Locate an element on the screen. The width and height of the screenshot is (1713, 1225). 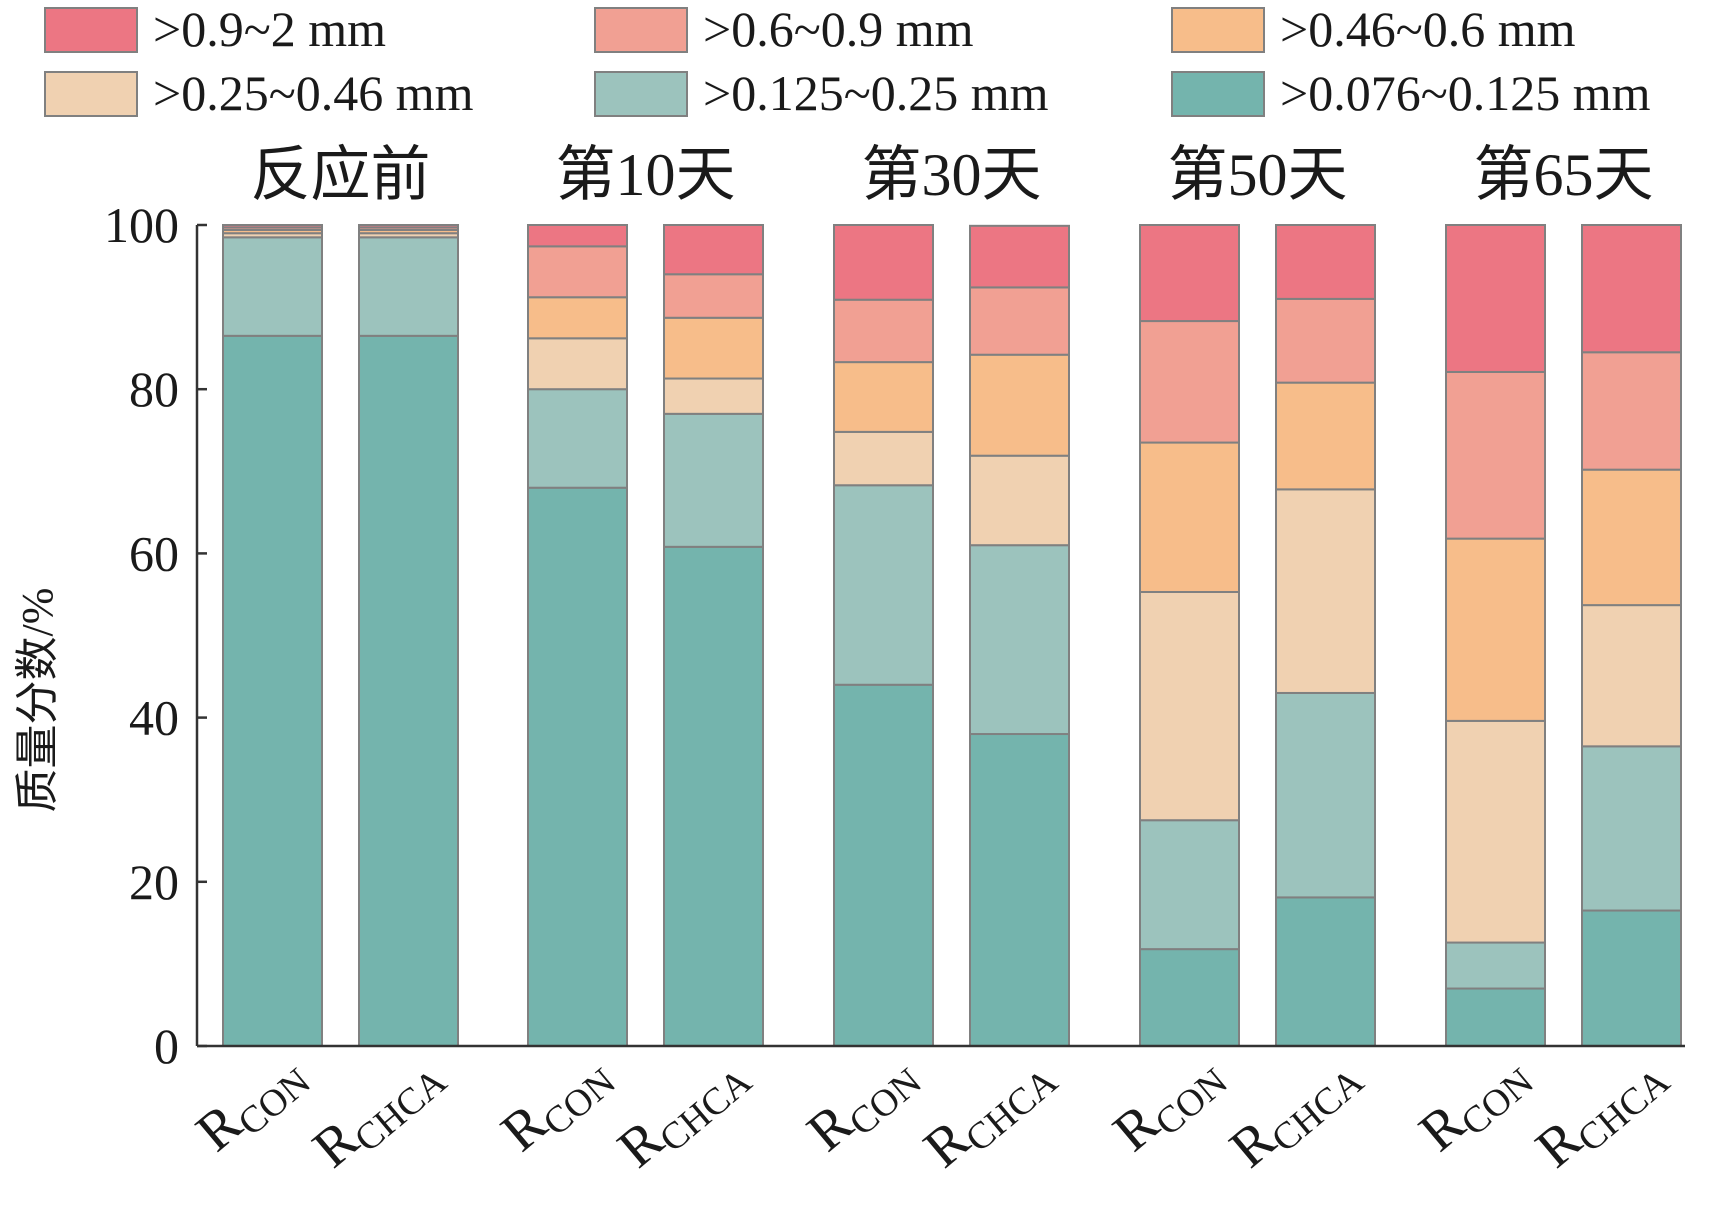
y-tick-label: 40 is located at coordinates (154, 718).